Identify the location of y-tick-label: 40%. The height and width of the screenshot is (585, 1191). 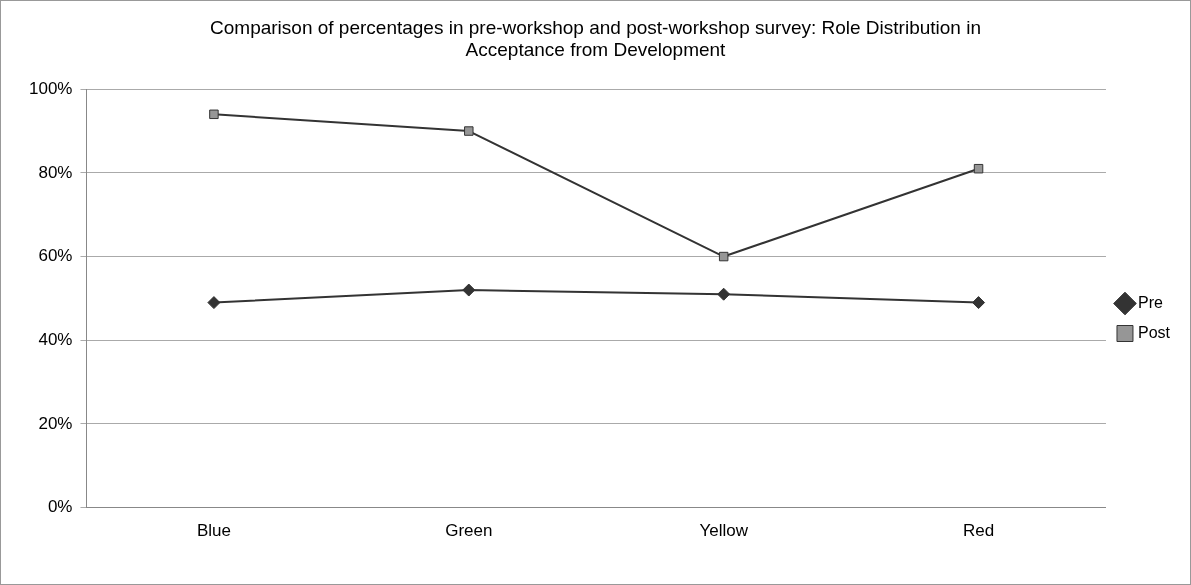
(55, 339).